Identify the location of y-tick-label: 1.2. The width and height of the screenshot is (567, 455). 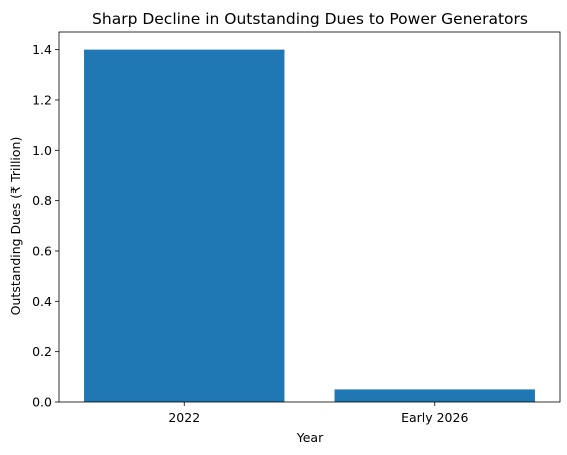
(42, 99).